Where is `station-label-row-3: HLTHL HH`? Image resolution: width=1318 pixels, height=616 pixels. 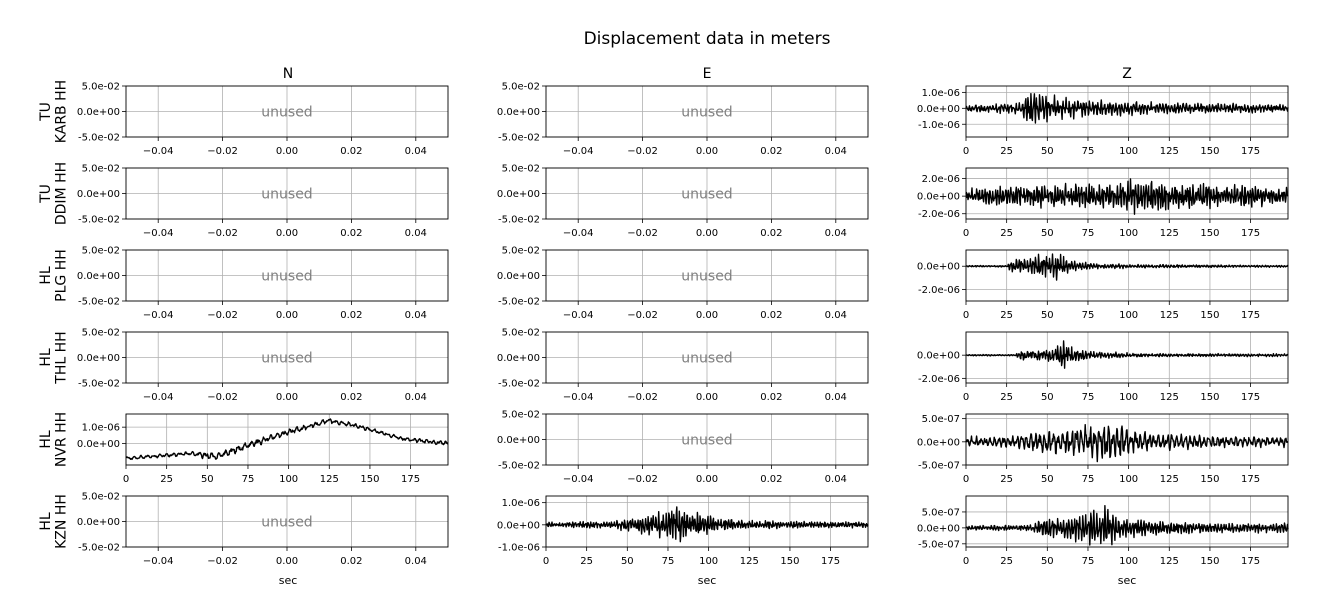 station-label-row-3: HLTHL HH is located at coordinates (53, 357).